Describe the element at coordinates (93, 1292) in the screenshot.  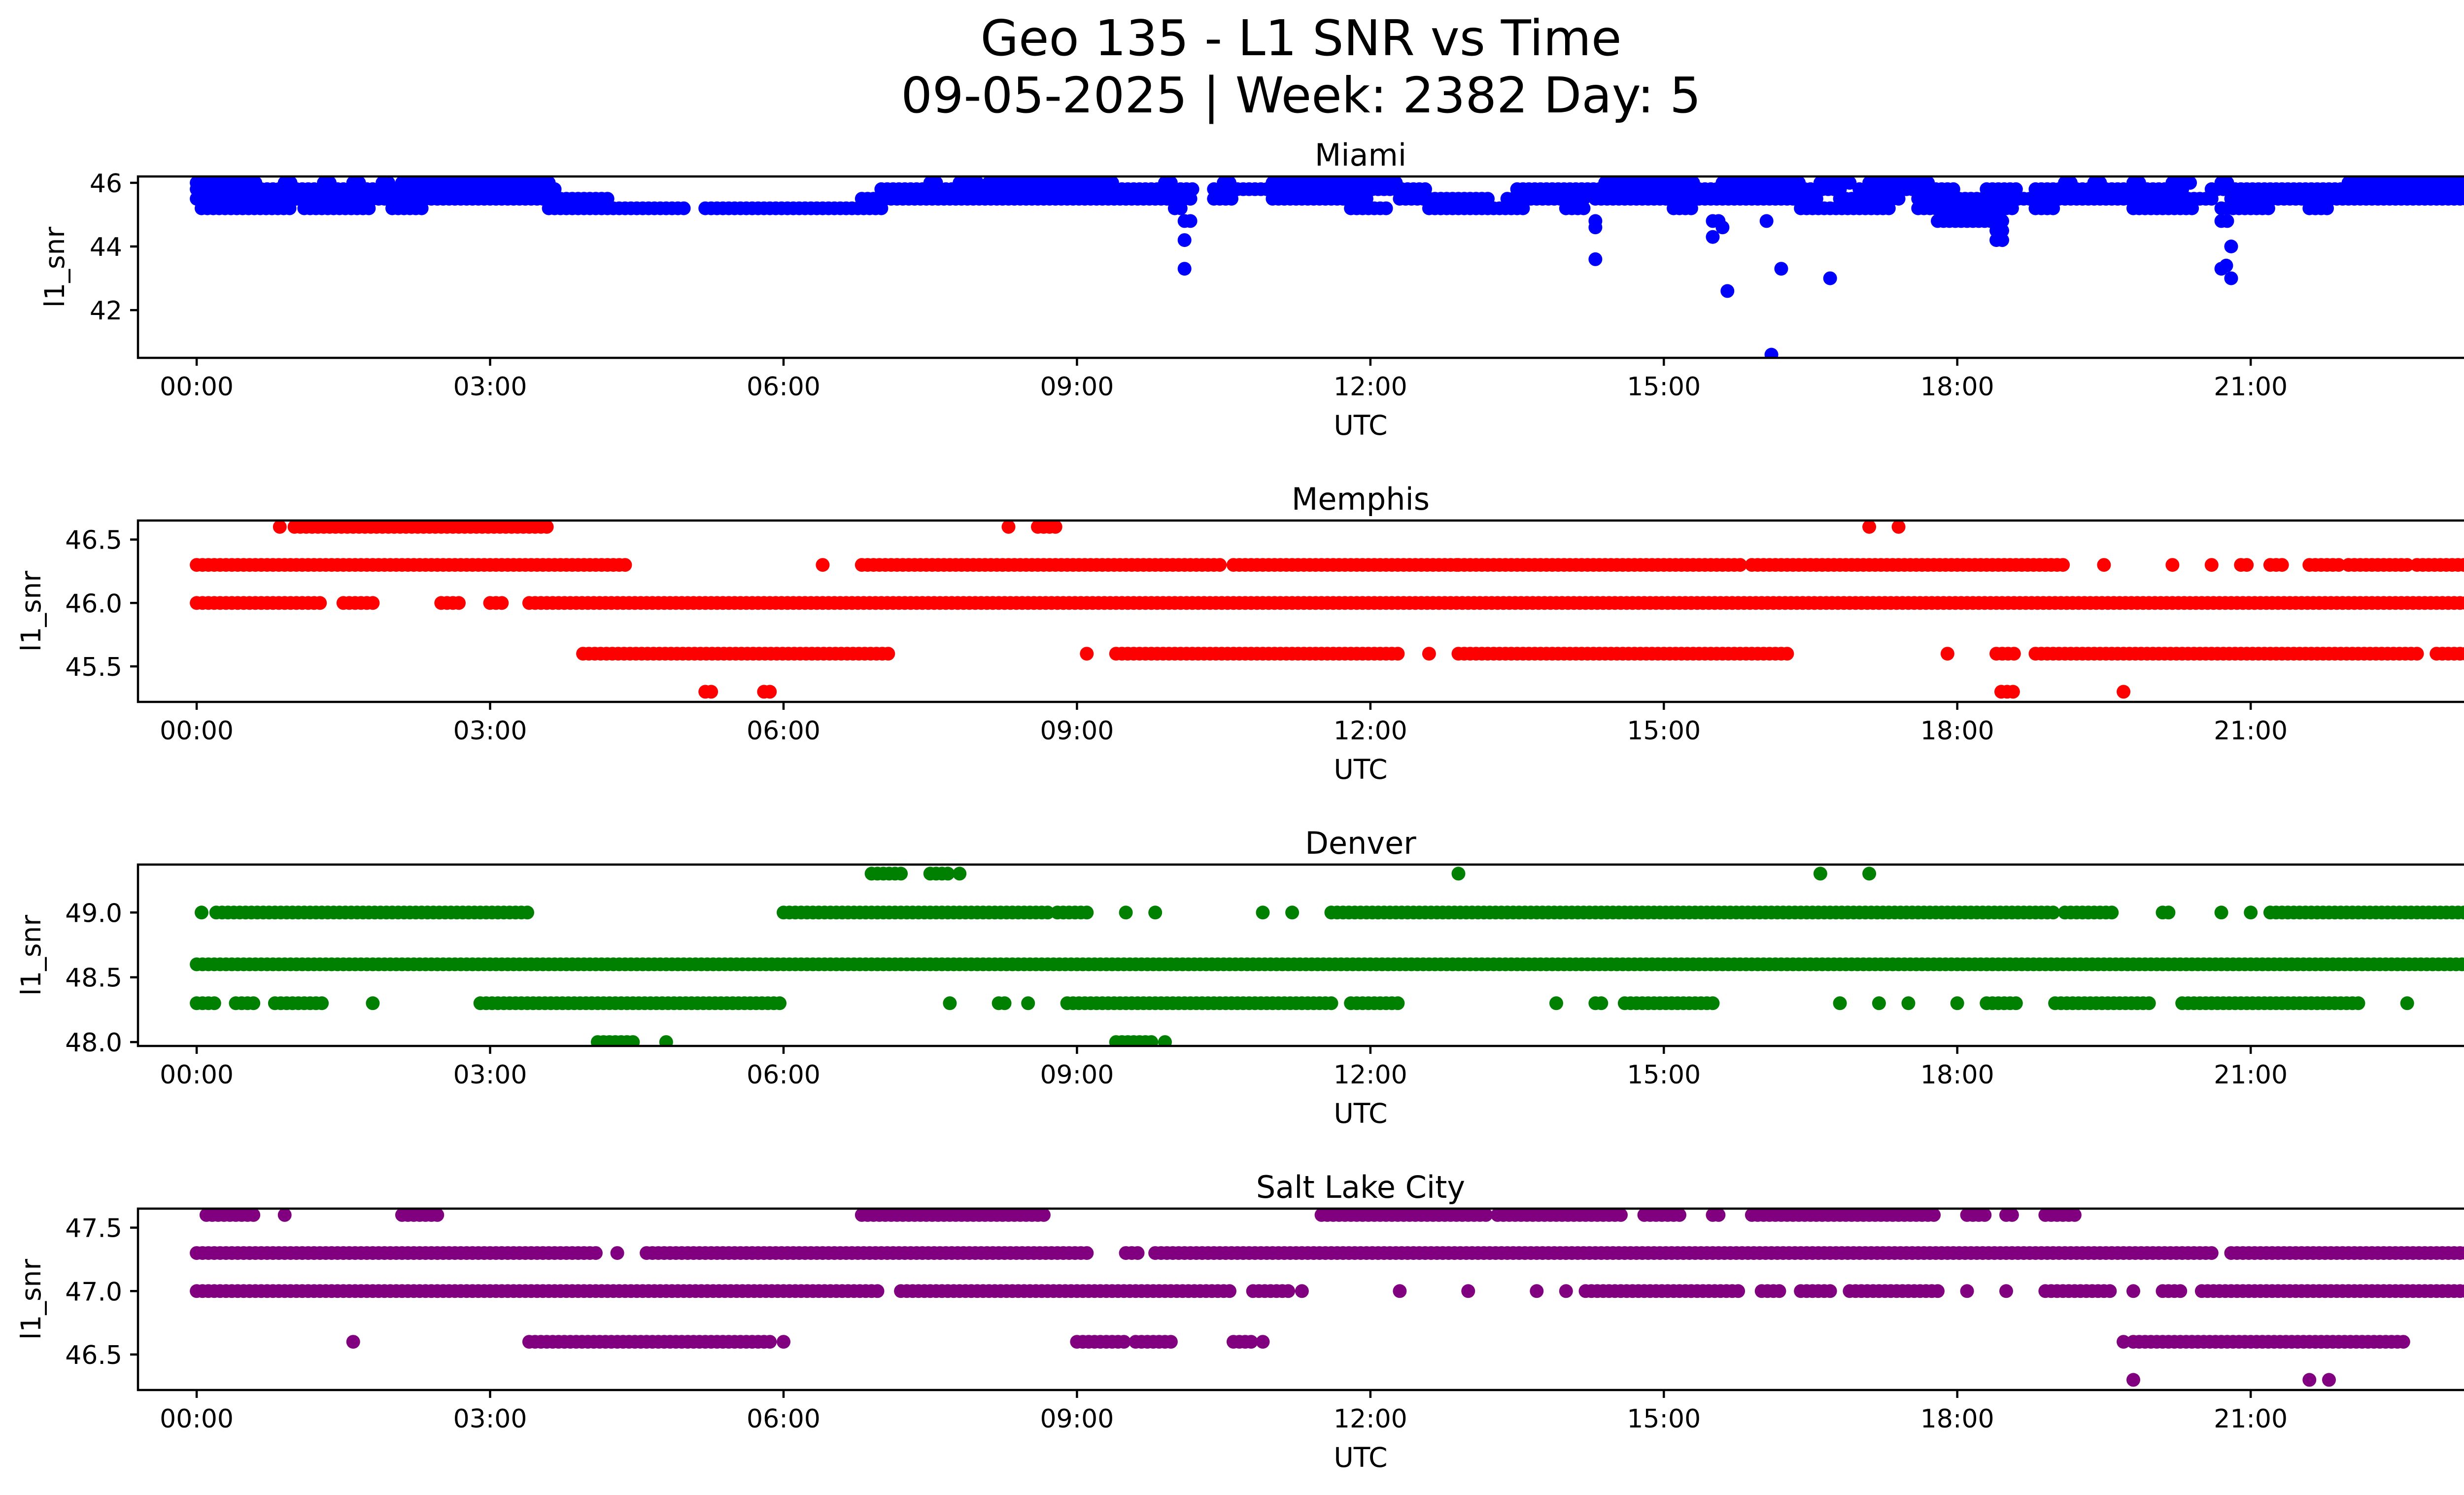
I see `y-tick-label: 47.0` at that location.